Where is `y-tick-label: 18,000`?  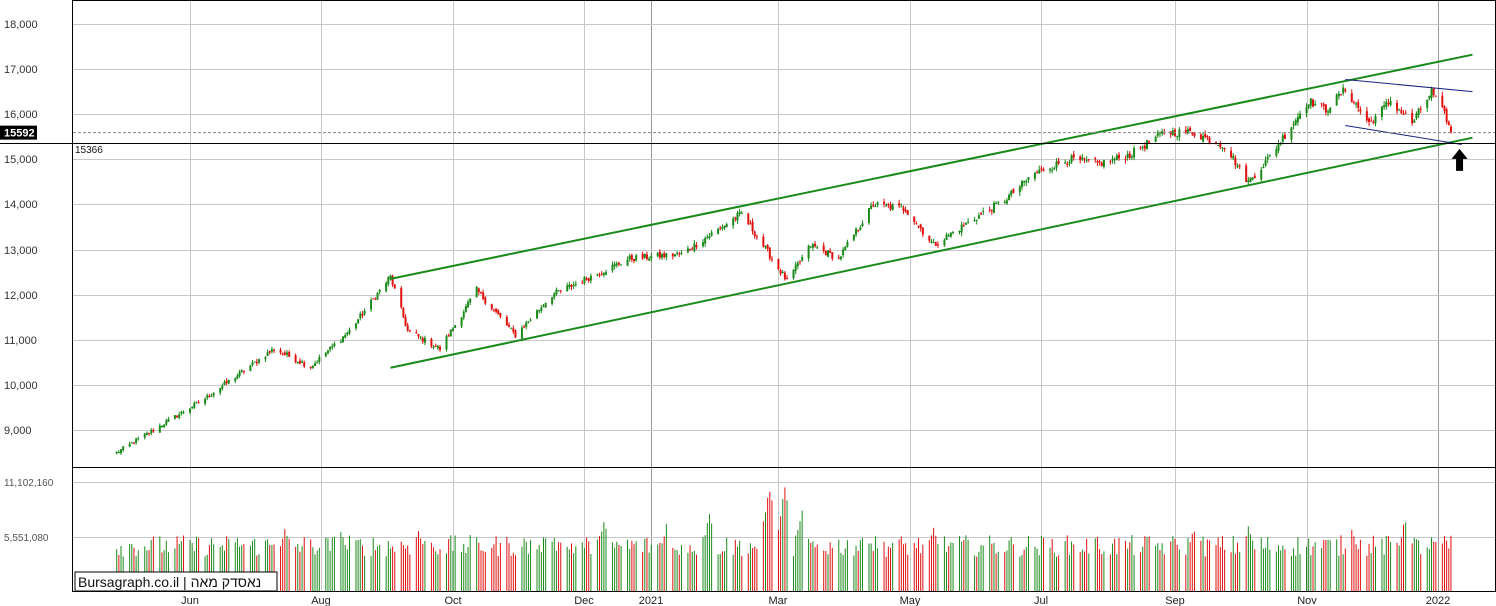
y-tick-label: 18,000 is located at coordinates (21, 25).